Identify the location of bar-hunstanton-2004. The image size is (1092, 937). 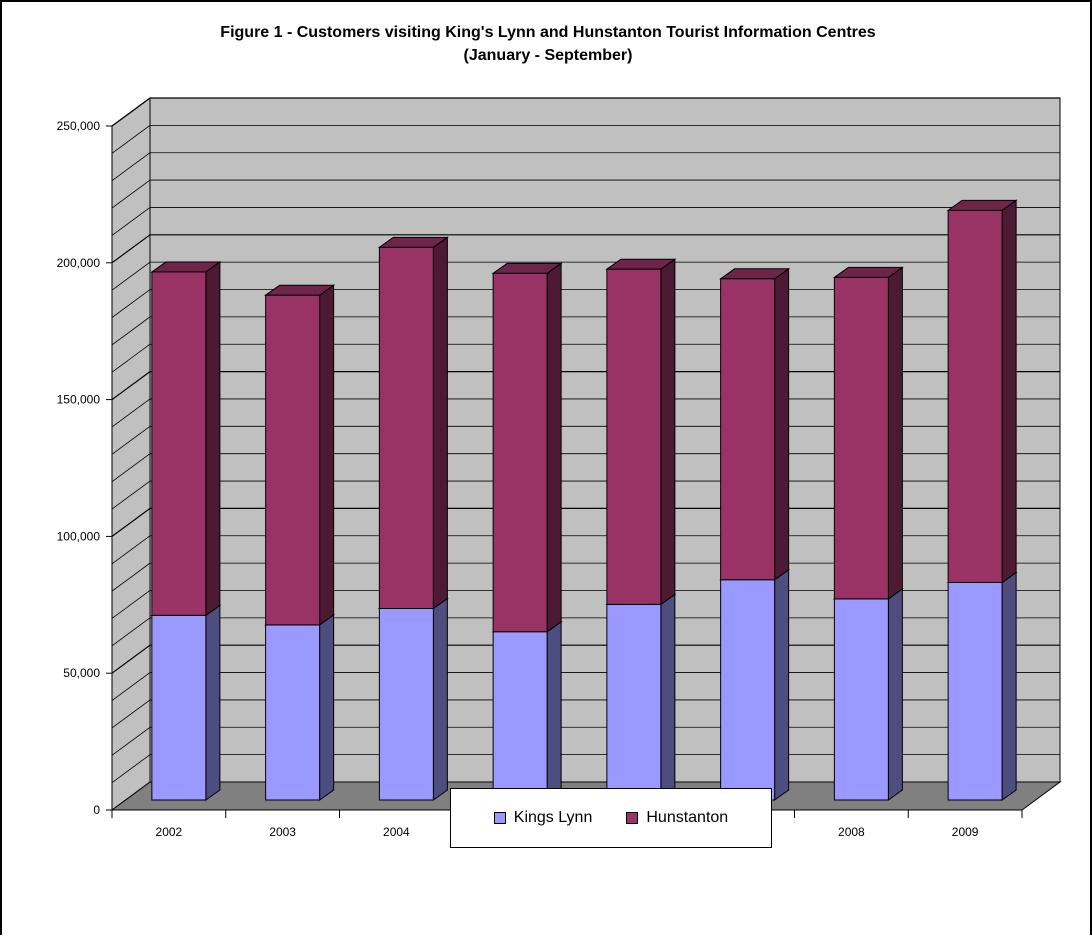
(413, 423).